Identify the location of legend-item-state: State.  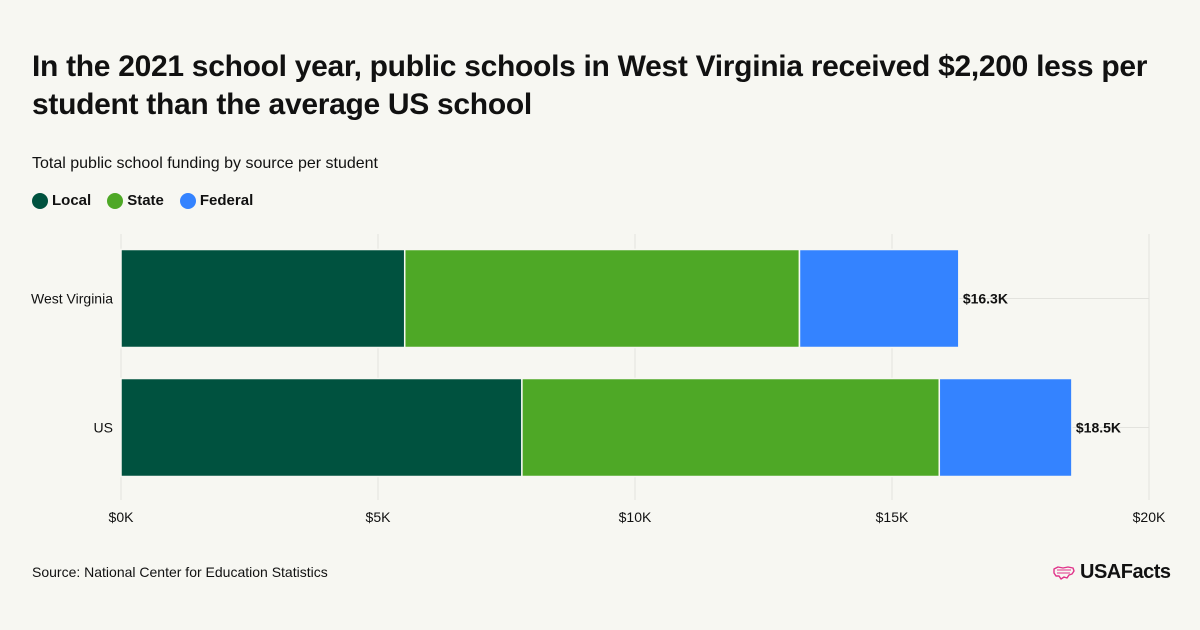
(135, 200).